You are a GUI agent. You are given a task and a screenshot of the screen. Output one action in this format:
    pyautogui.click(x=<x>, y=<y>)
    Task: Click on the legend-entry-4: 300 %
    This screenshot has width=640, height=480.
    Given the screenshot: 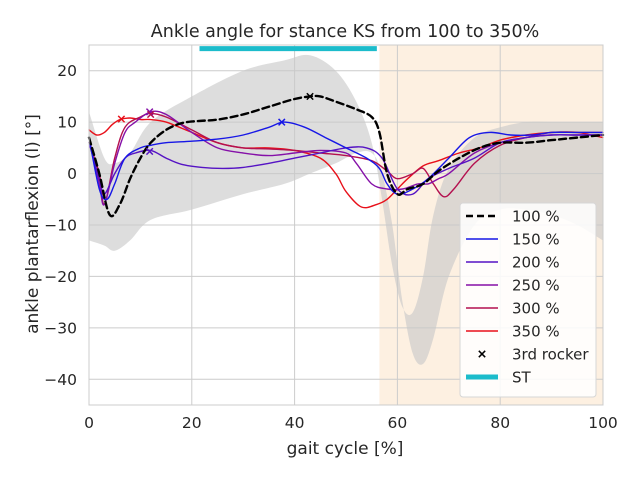 What is the action you would take?
    pyautogui.click(x=513, y=309)
    